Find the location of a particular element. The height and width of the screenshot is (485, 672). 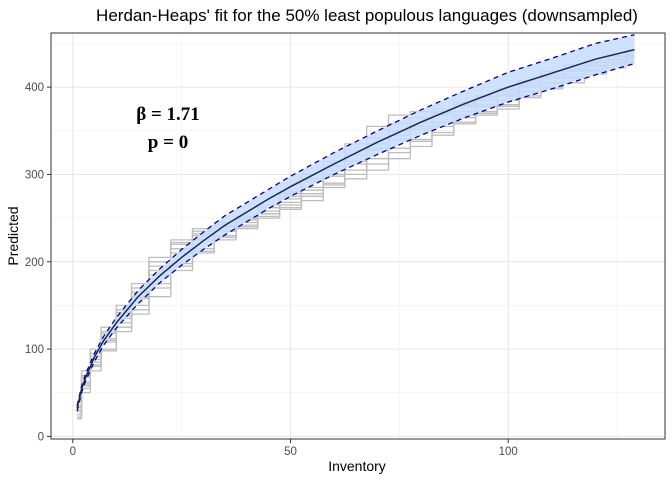

y-tick-label: 0 is located at coordinates (41, 437).